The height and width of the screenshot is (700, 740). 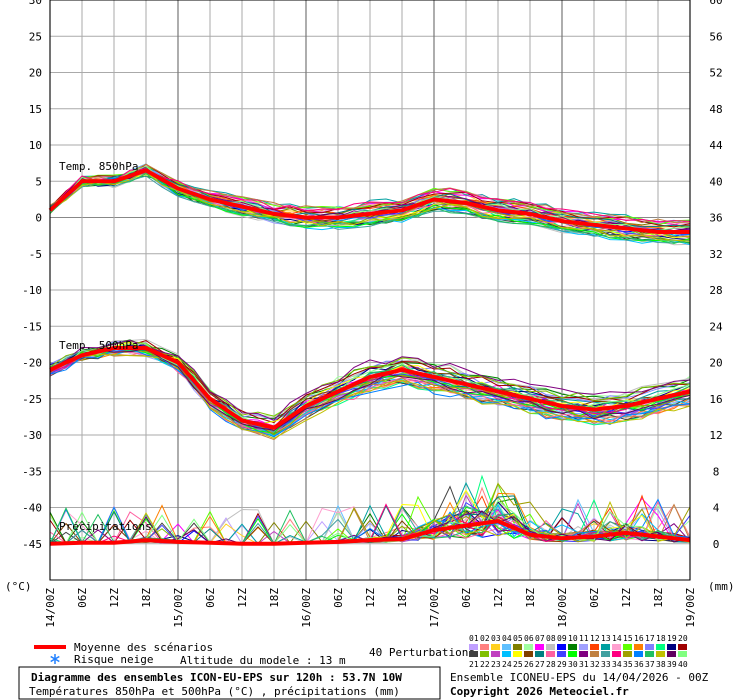 I want to click on right-tick-label: 60, so click(x=715, y=3).